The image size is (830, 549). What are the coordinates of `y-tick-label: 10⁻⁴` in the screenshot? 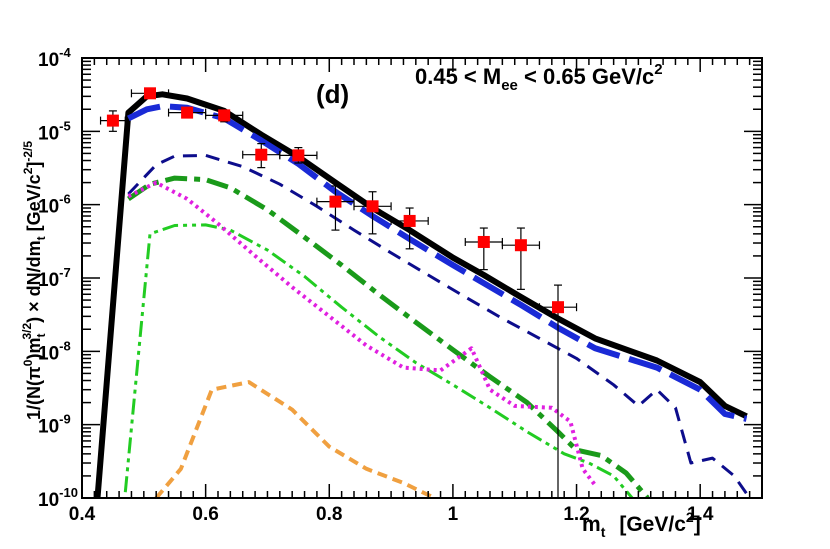 It's located at (54, 58).